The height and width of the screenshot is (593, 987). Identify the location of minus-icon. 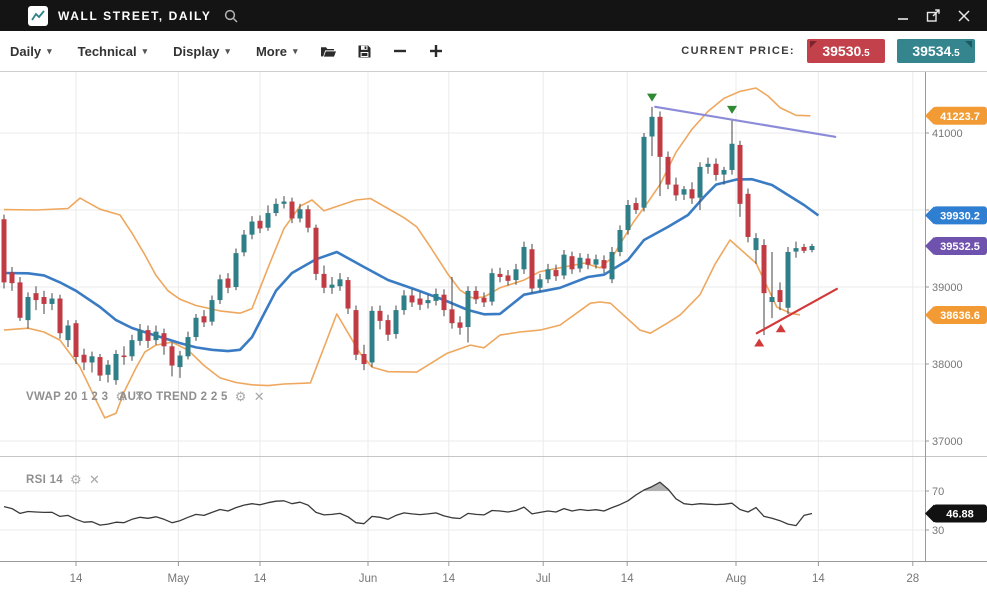
(400, 51).